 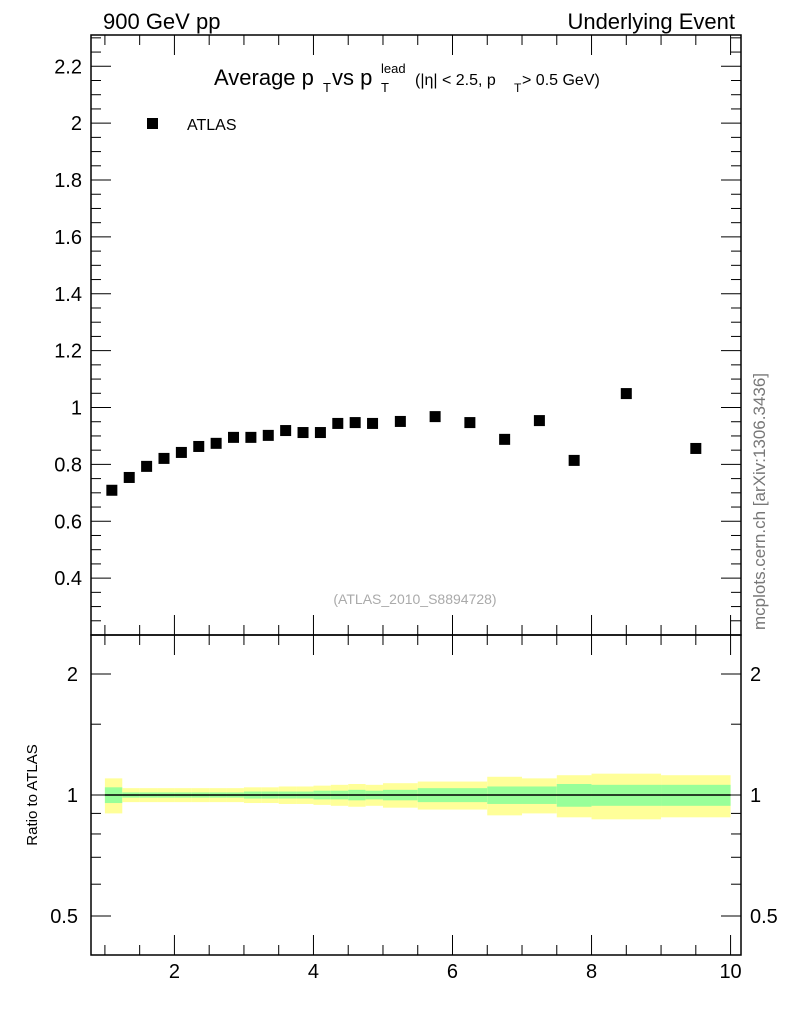 I want to click on legend-marker, so click(x=152, y=123).